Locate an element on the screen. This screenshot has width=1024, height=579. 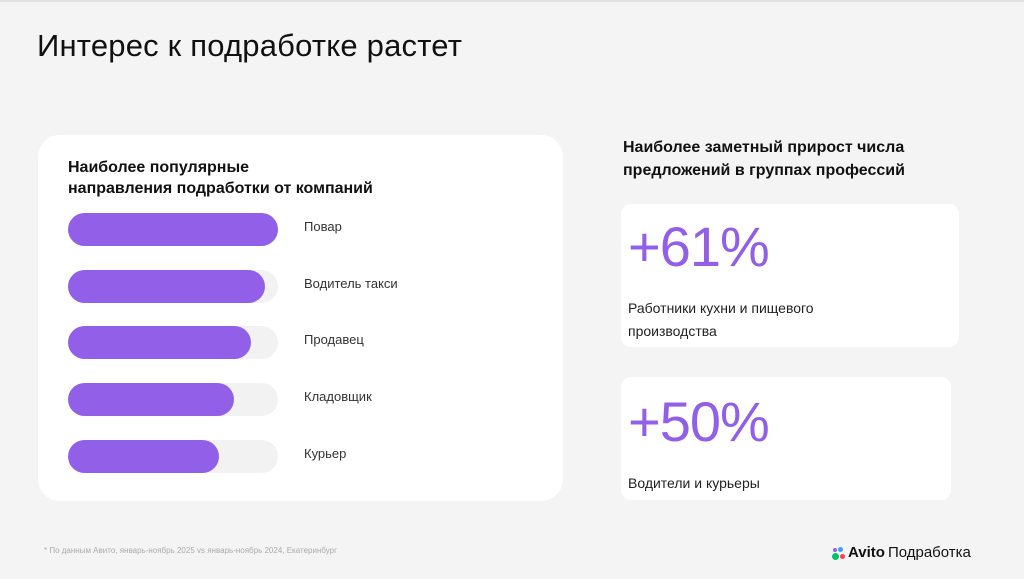
popular-directions-title-line1: Наиболее популярные is located at coordinates (159, 167).